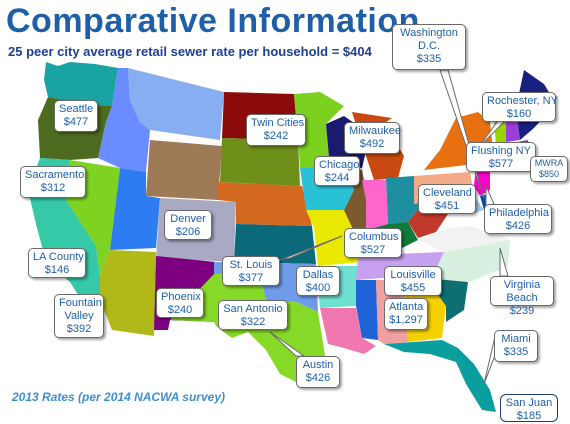 The height and width of the screenshot is (424, 570). Describe the element at coordinates (253, 322) in the screenshot. I see `callout-rate: $322` at that location.